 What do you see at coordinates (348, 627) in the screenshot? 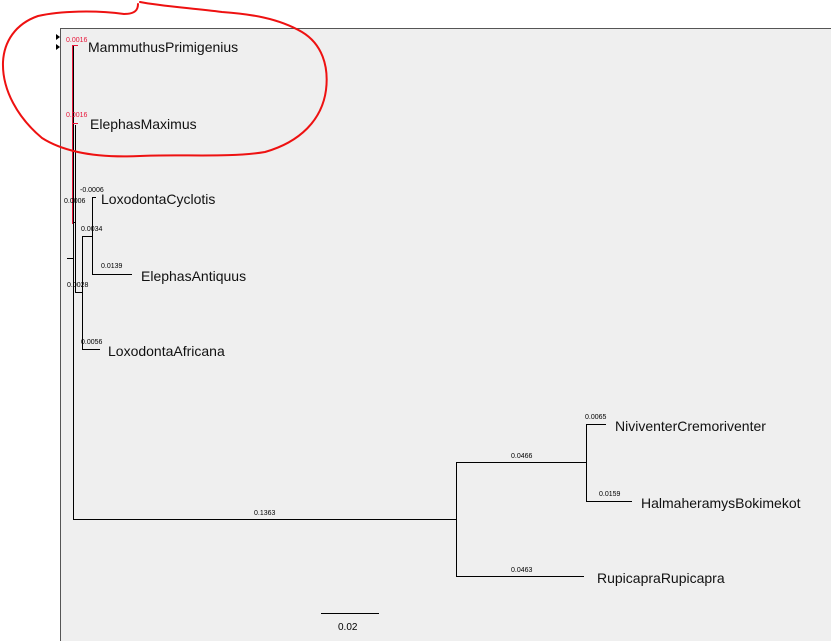
I see `scale-bar-label: 0.02` at bounding box center [348, 627].